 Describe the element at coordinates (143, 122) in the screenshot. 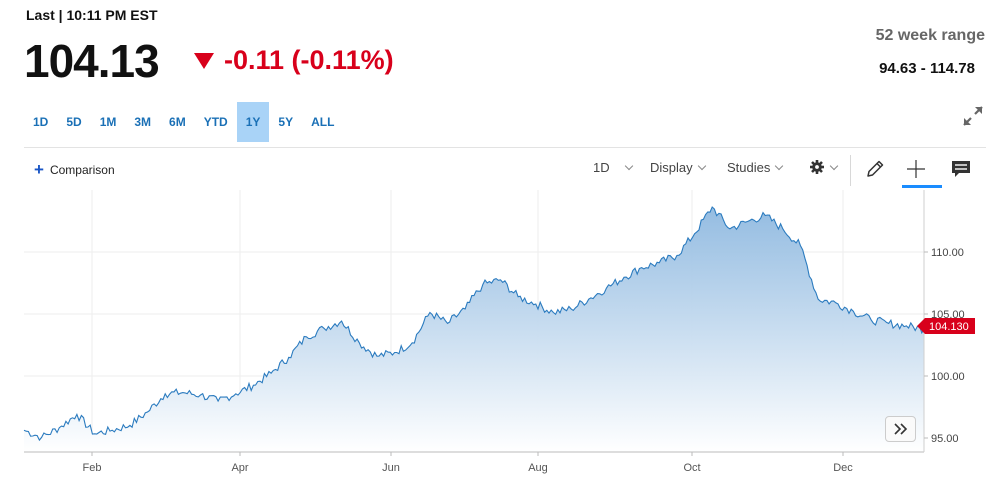

I see `range-tab-3m: 3M` at that location.